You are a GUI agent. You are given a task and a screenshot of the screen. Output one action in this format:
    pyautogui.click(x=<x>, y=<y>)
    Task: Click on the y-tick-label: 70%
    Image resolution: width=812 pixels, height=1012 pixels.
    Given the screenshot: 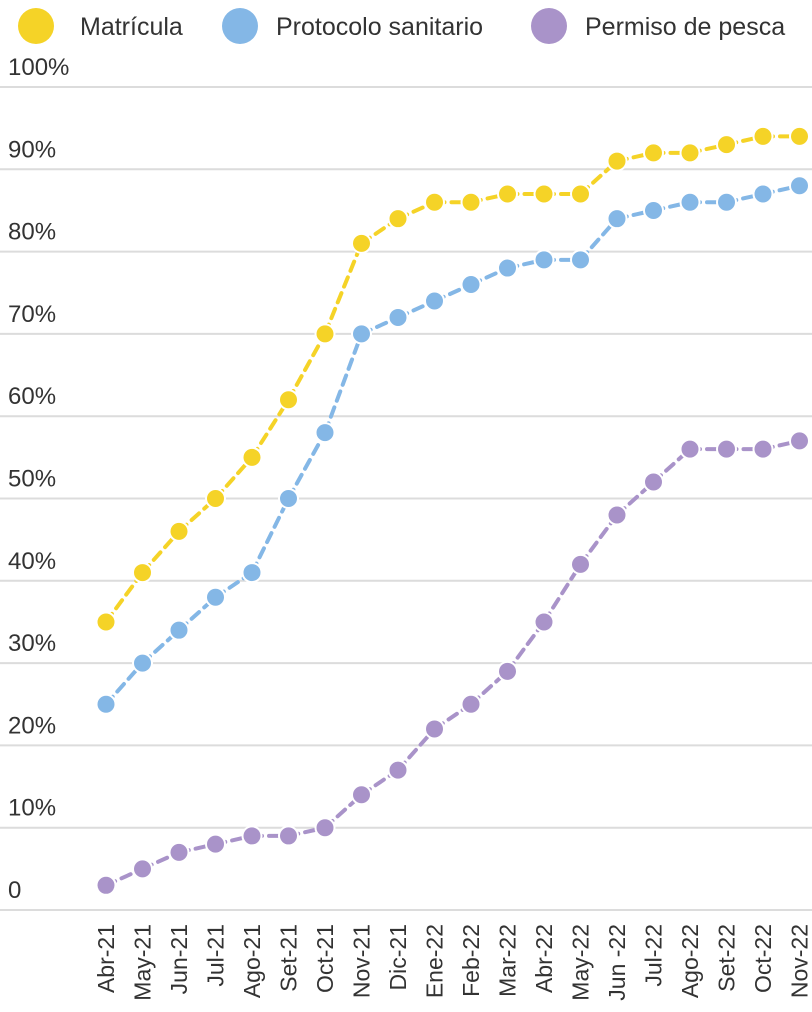 What is the action you would take?
    pyautogui.click(x=32, y=314)
    